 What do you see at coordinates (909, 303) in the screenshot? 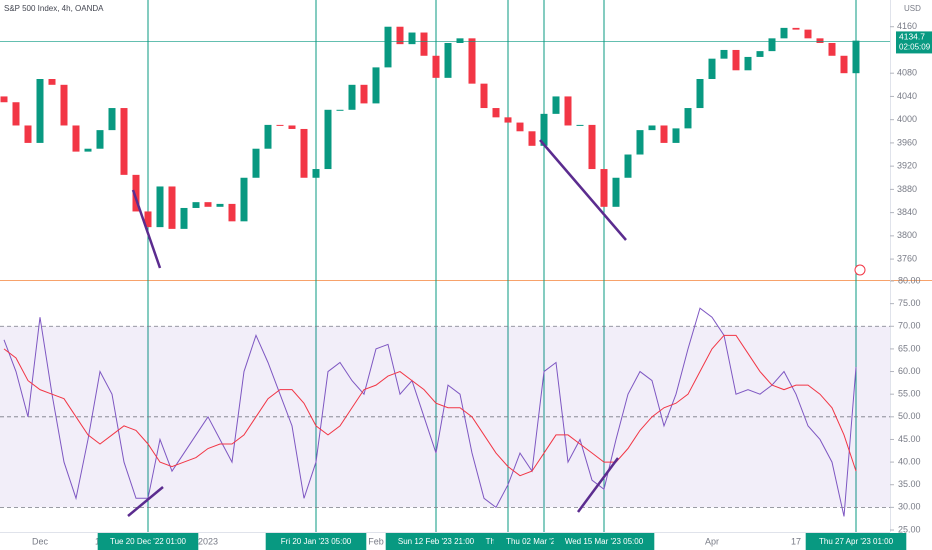
I see `y-tick-label: 75.00` at bounding box center [909, 303].